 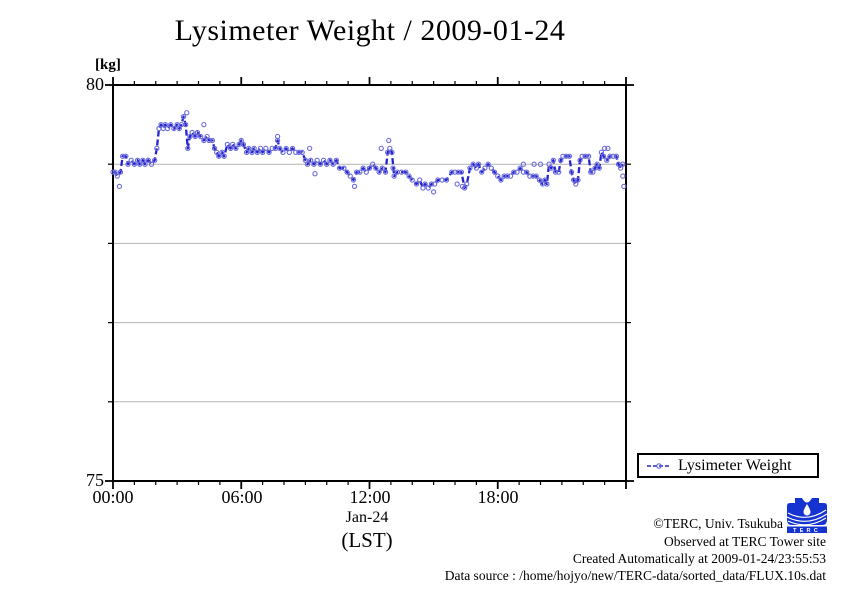 I want to click on terc-logo-text: TERC, so click(x=807, y=530).